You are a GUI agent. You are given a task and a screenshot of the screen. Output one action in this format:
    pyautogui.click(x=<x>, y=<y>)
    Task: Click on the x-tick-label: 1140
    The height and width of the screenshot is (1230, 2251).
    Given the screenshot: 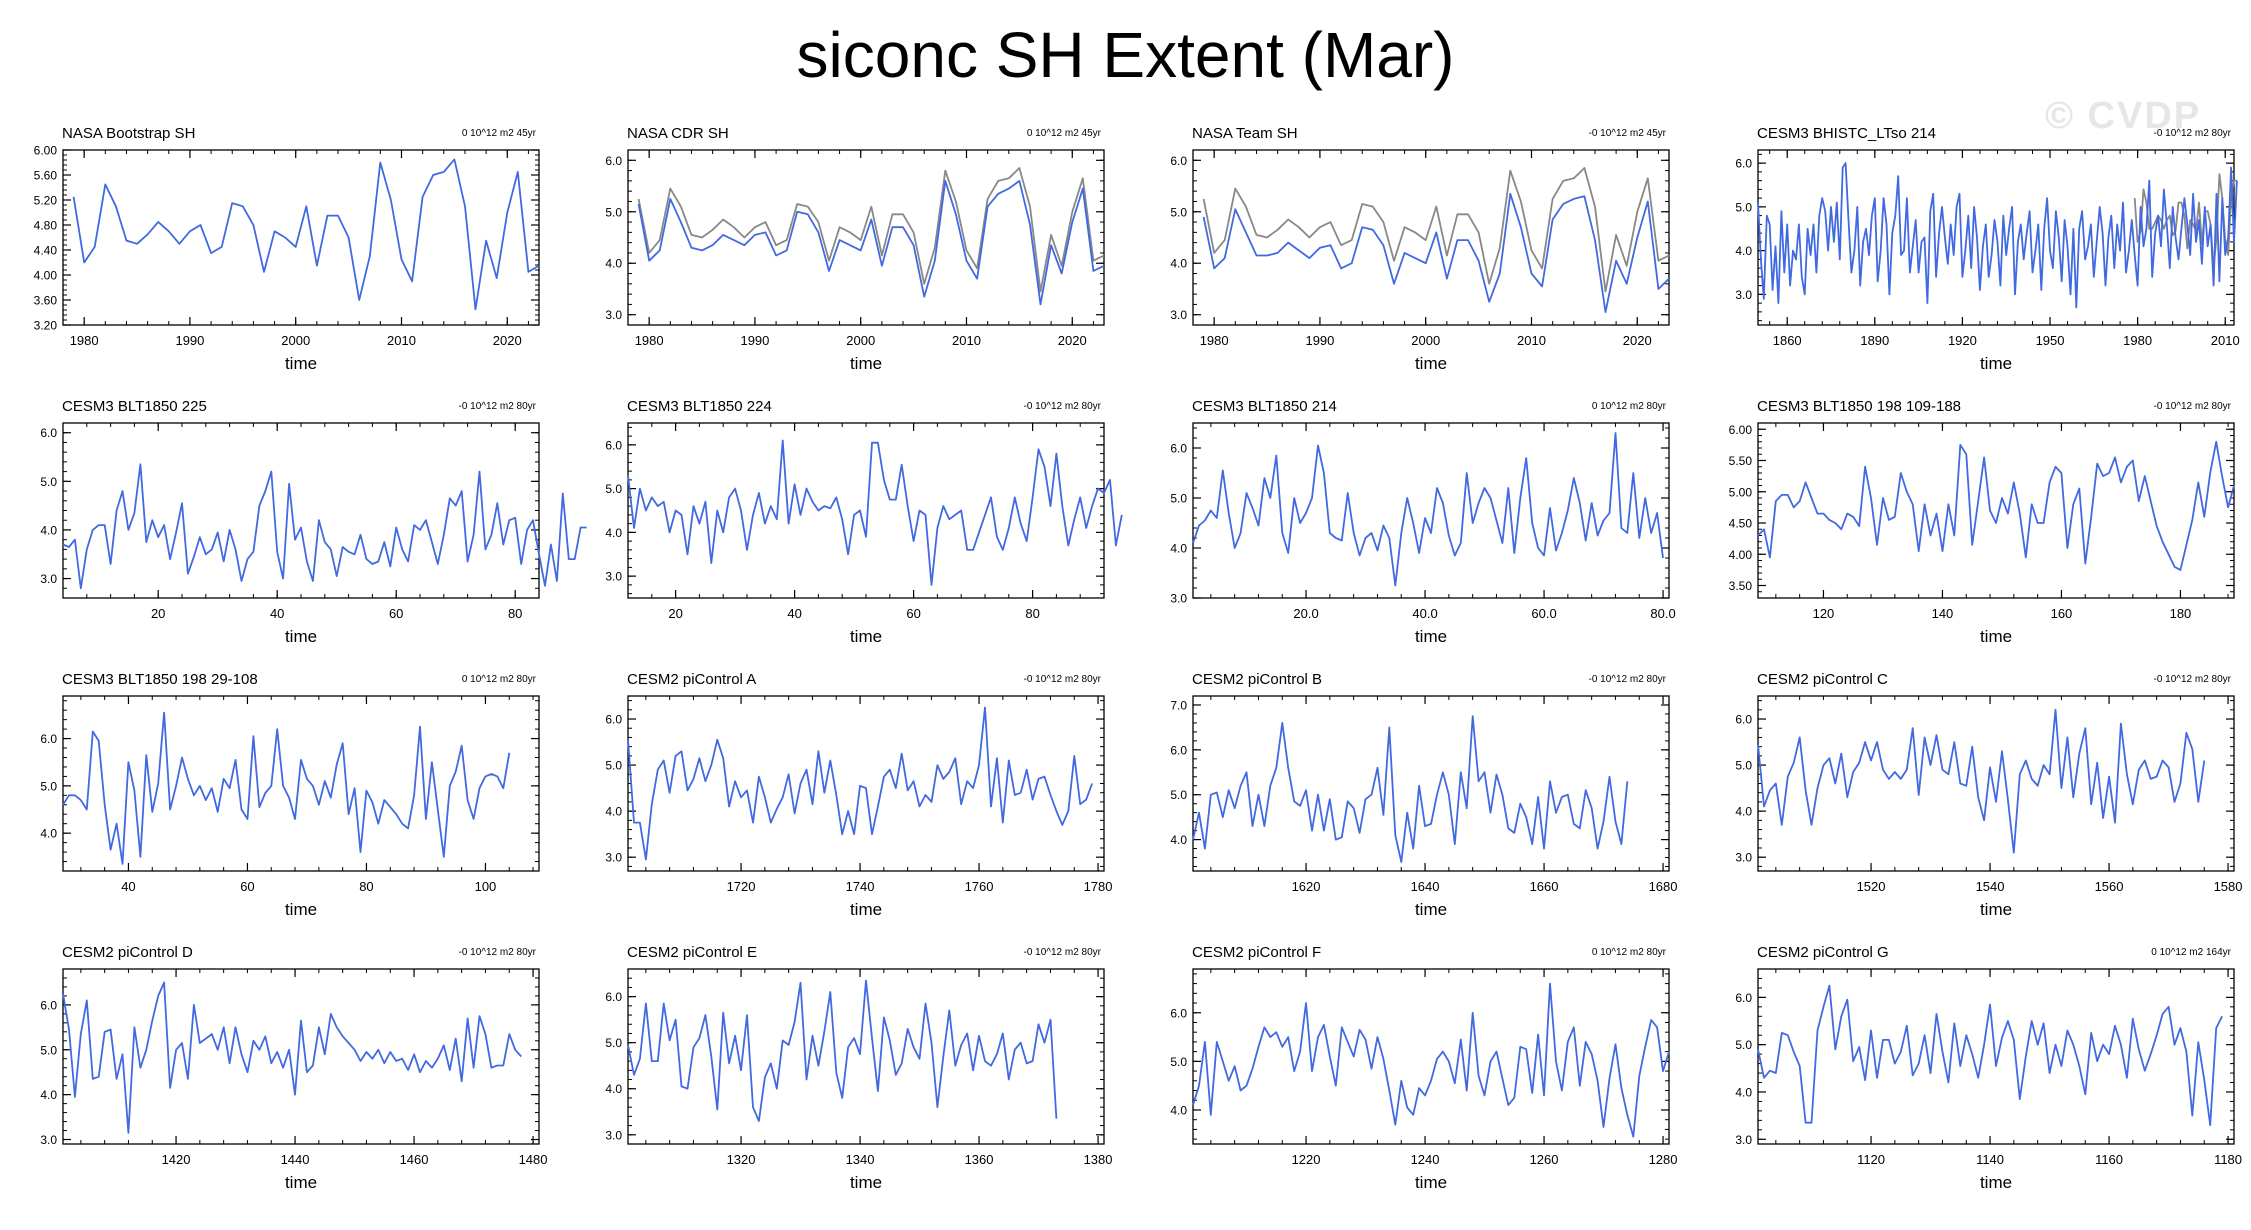 What is the action you would take?
    pyautogui.click(x=1990, y=1159)
    